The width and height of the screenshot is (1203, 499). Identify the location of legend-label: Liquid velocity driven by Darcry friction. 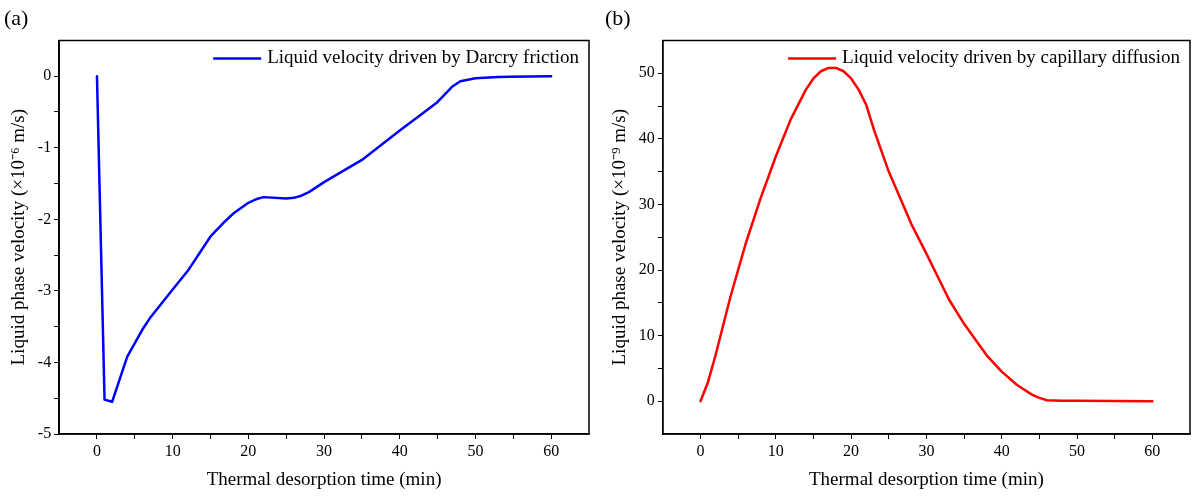
(423, 57).